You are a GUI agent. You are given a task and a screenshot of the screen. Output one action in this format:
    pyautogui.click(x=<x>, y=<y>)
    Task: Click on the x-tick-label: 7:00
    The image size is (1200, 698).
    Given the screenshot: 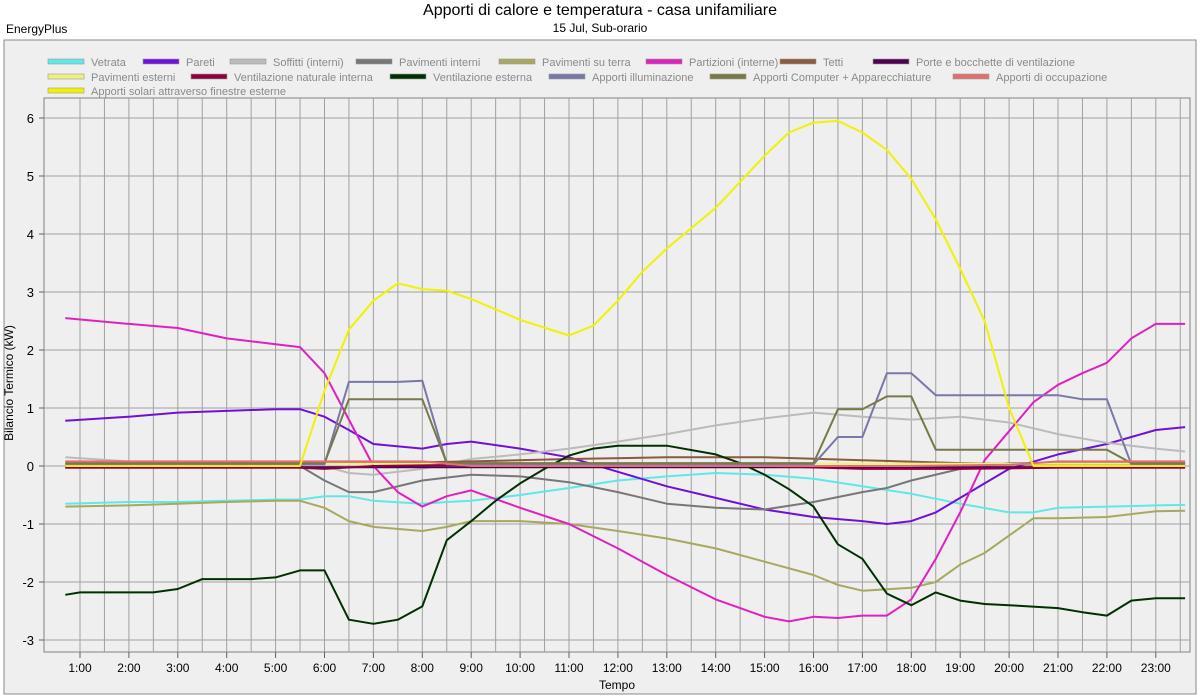 What is the action you would take?
    pyautogui.click(x=374, y=668)
    